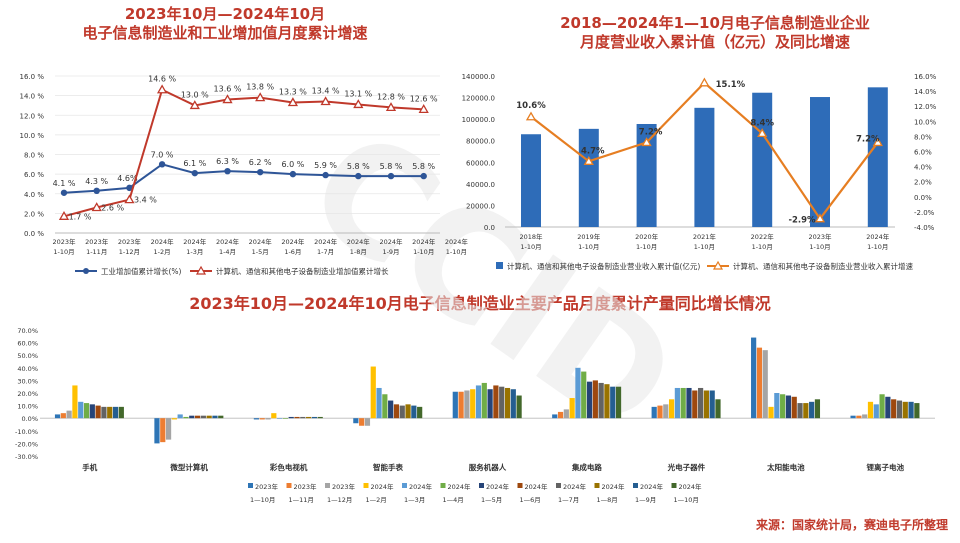 This screenshot has width=960, height=543. Describe the element at coordinates (645, 500) in the screenshot. I see `chart3-legend-month: 1—9月` at that location.